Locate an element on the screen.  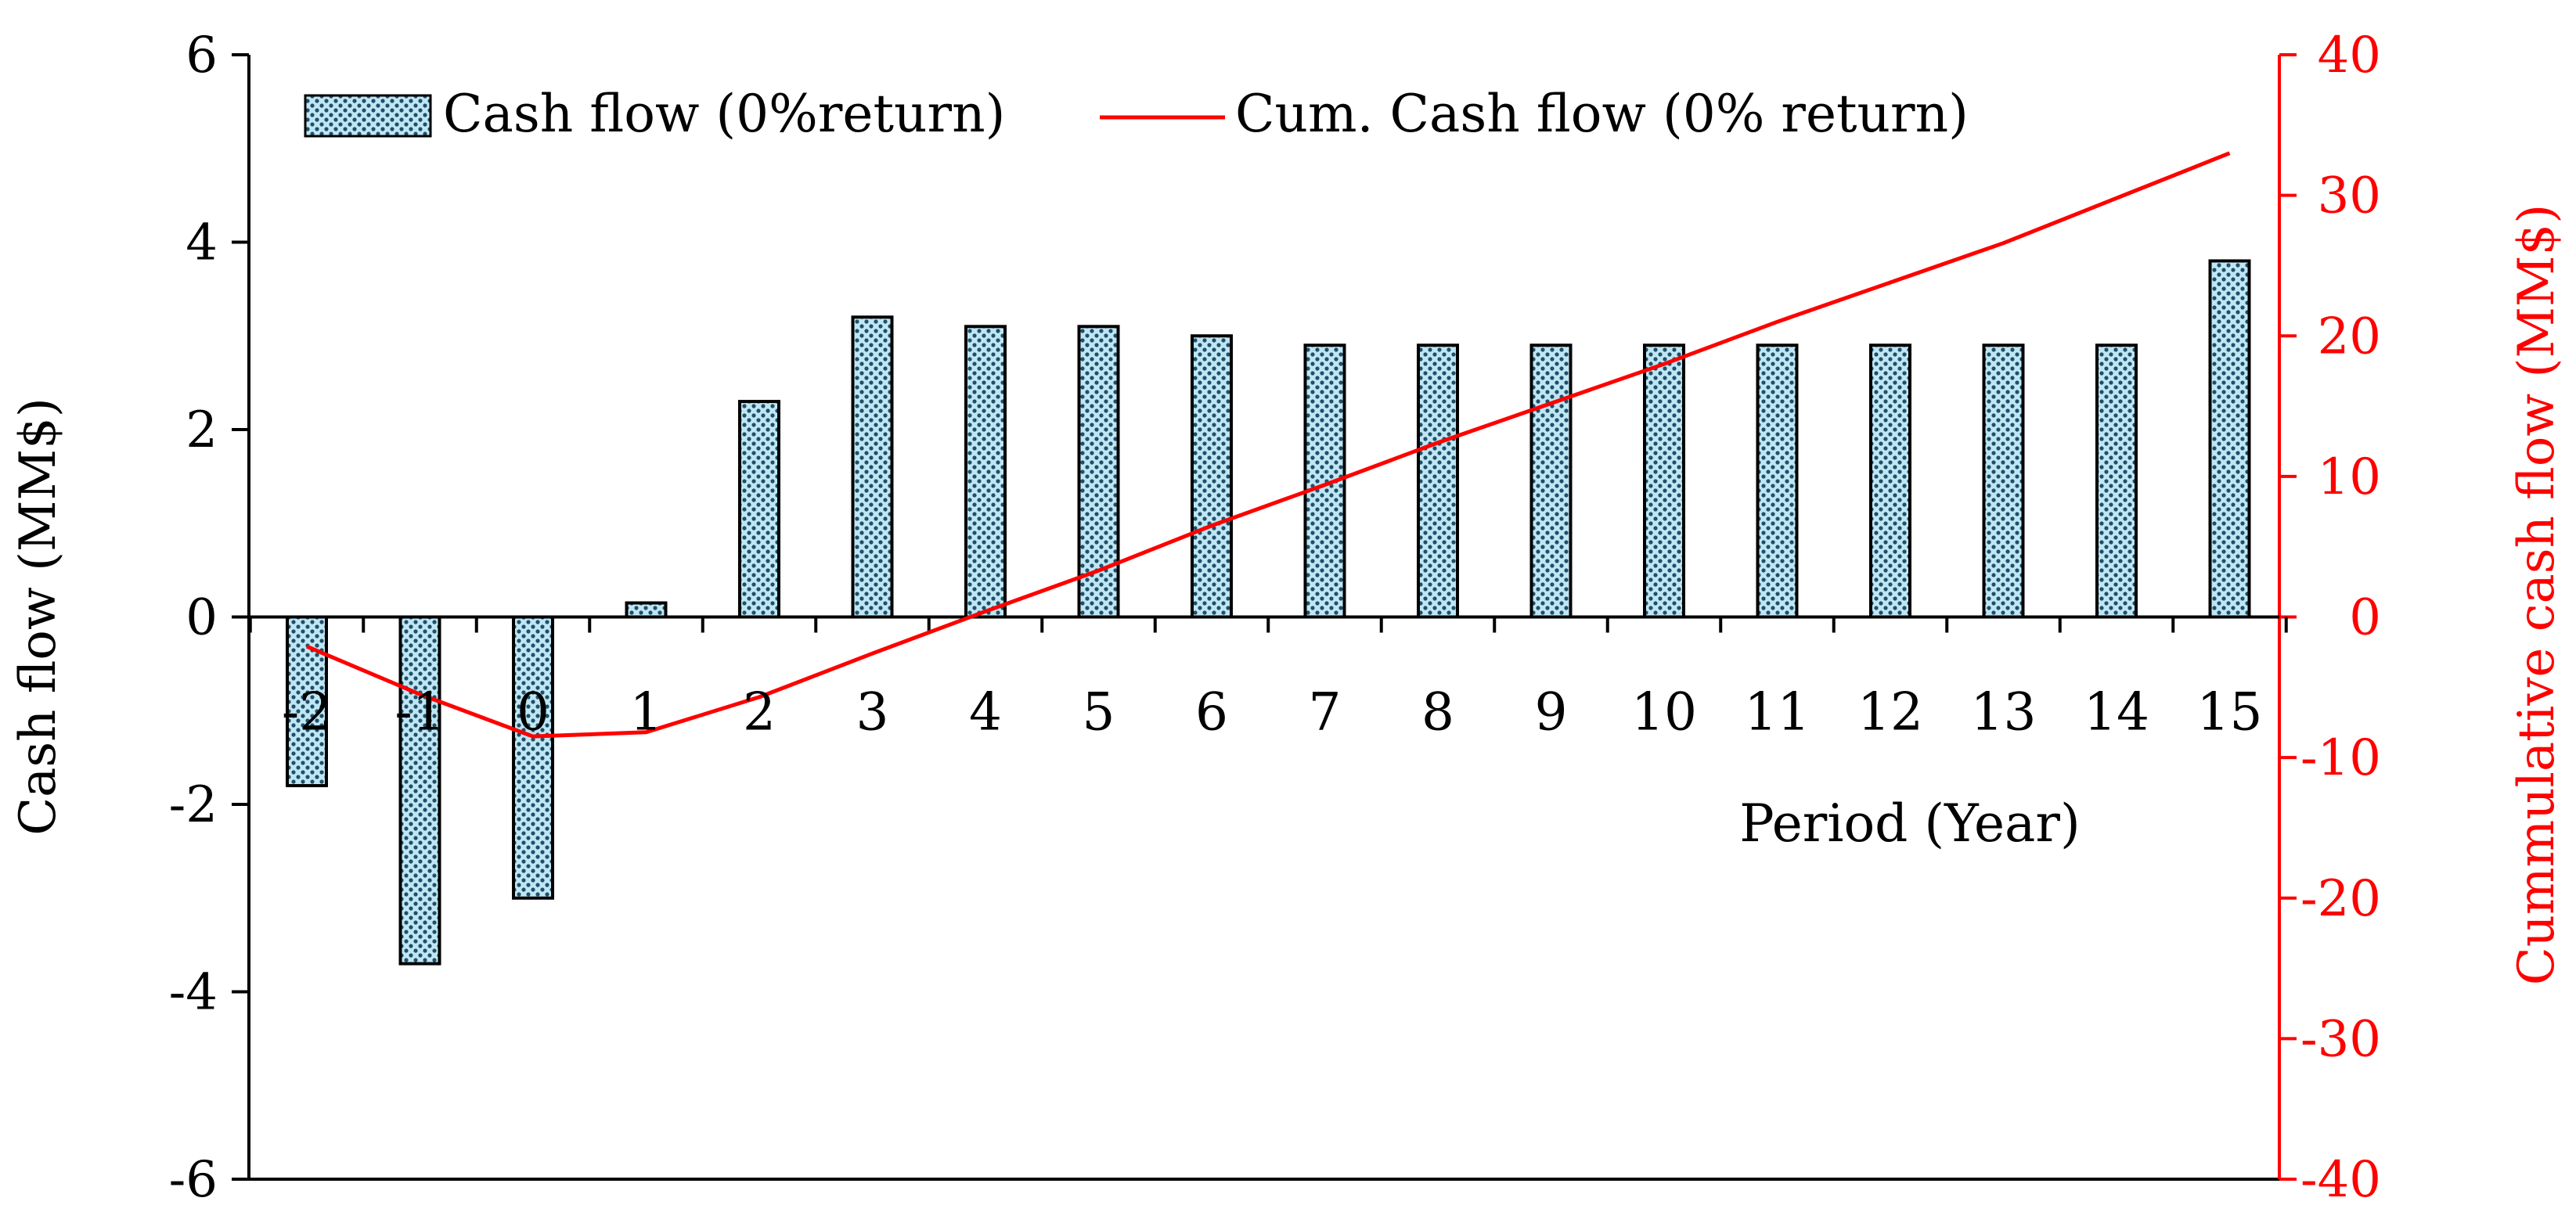
y2-axis-title: Cummulative cash flow (MM$) is located at coordinates (2537, 594).